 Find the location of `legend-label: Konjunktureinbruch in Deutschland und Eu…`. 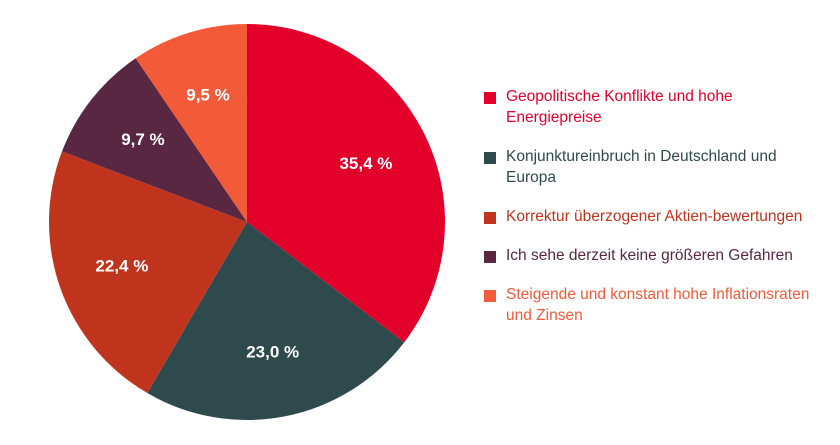

legend-label: Konjunktureinbruch in Deutschland und Eu… is located at coordinates (641, 167).